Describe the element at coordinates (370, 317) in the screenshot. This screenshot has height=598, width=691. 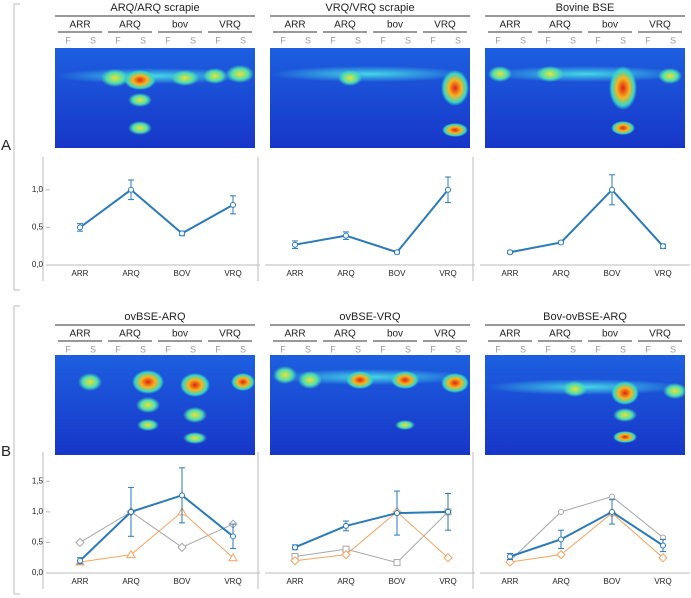
I see `panel-title: ovBSE-VRQ` at that location.